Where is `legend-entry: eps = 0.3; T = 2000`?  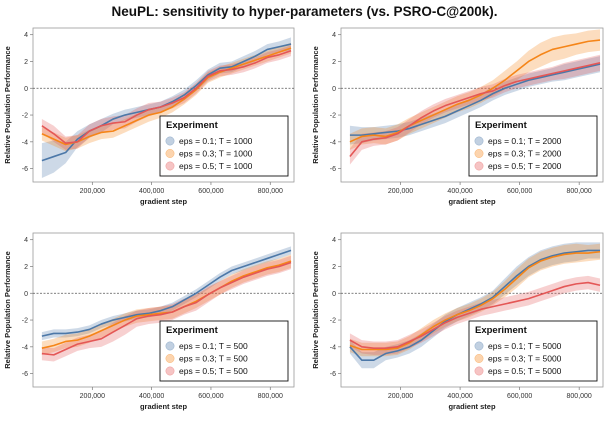
legend-entry: eps = 0.3; T = 2000 is located at coordinates (525, 154).